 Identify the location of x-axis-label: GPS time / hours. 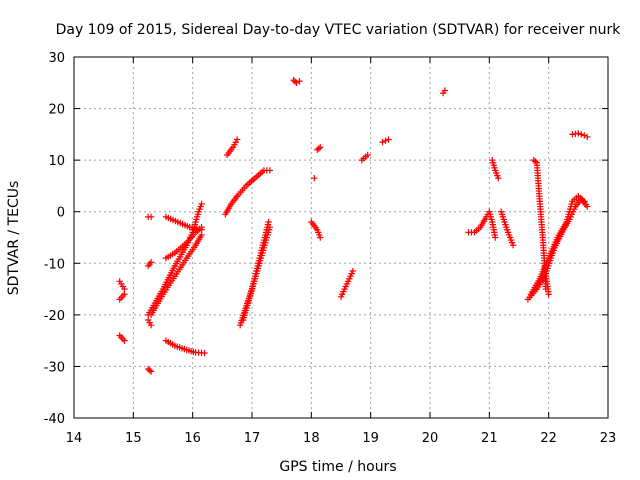
(337, 467).